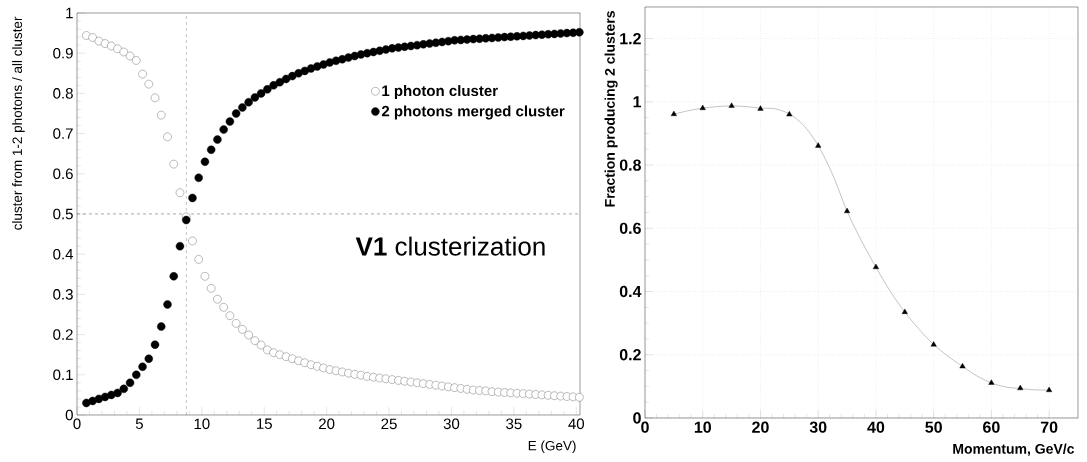 Image resolution: width=1087 pixels, height=462 pixels. I want to click on x-tick-label: 25, so click(389, 424).